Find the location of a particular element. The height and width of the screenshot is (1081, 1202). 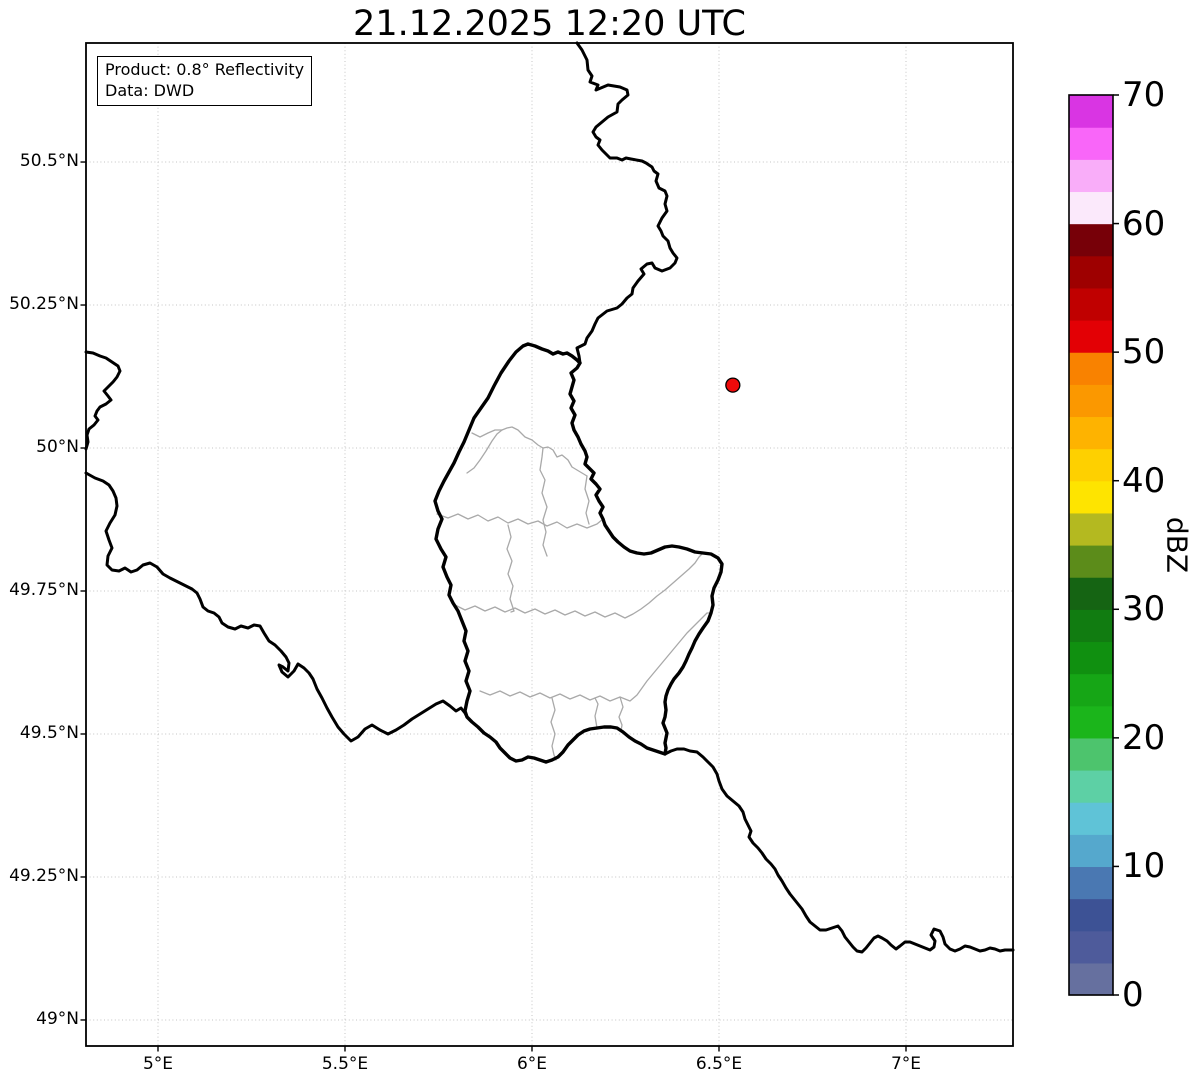

annotation-data-line: Data: DWD is located at coordinates (150, 90).